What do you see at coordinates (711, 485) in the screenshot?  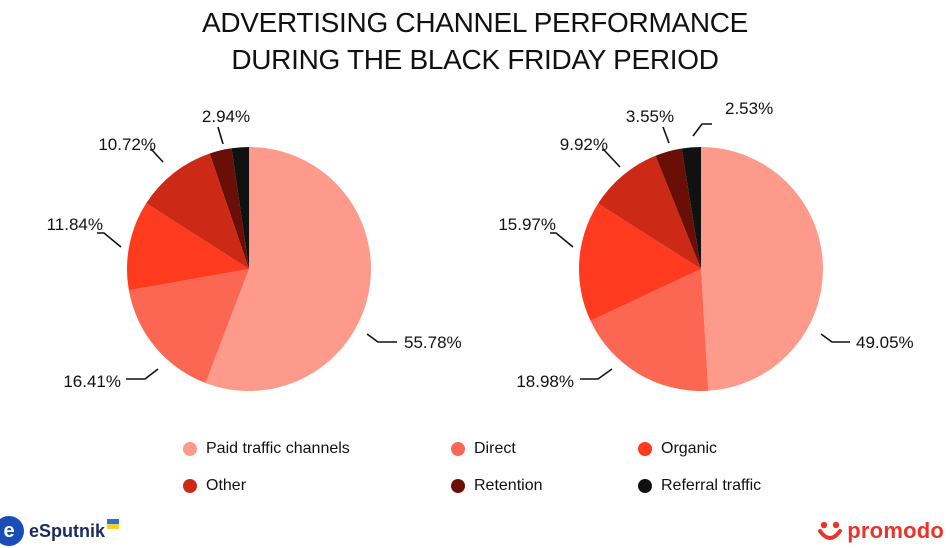 I see `legend-label-referral: Referral traffic` at bounding box center [711, 485].